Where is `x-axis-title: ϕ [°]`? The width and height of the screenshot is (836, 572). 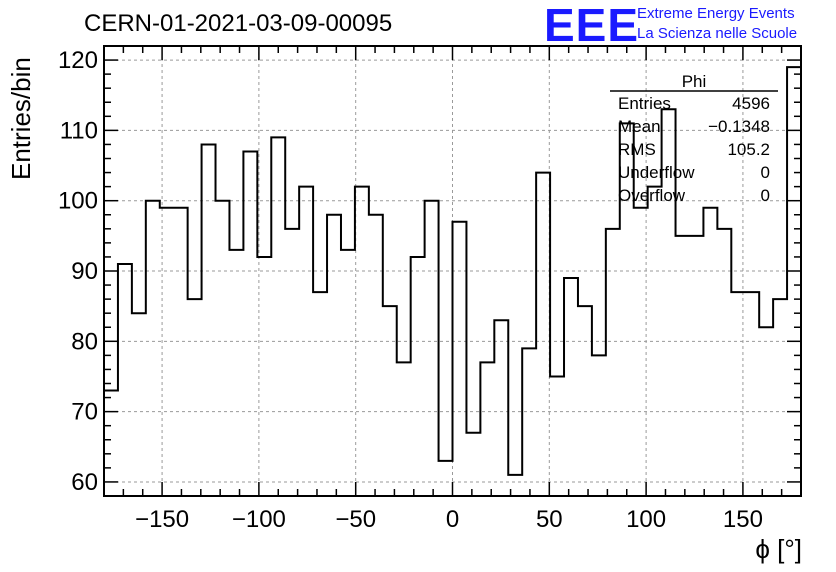
x-axis-title: ϕ [°] is located at coordinates (778, 549).